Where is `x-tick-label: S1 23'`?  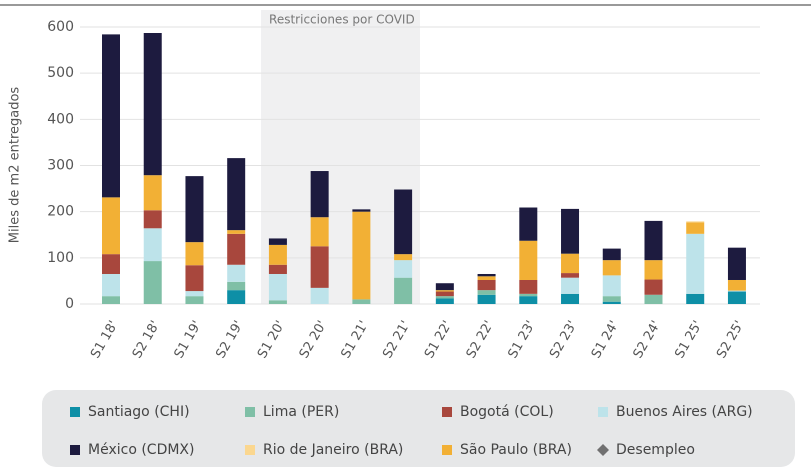 x-tick-label: S1 23' is located at coordinates (521, 339).